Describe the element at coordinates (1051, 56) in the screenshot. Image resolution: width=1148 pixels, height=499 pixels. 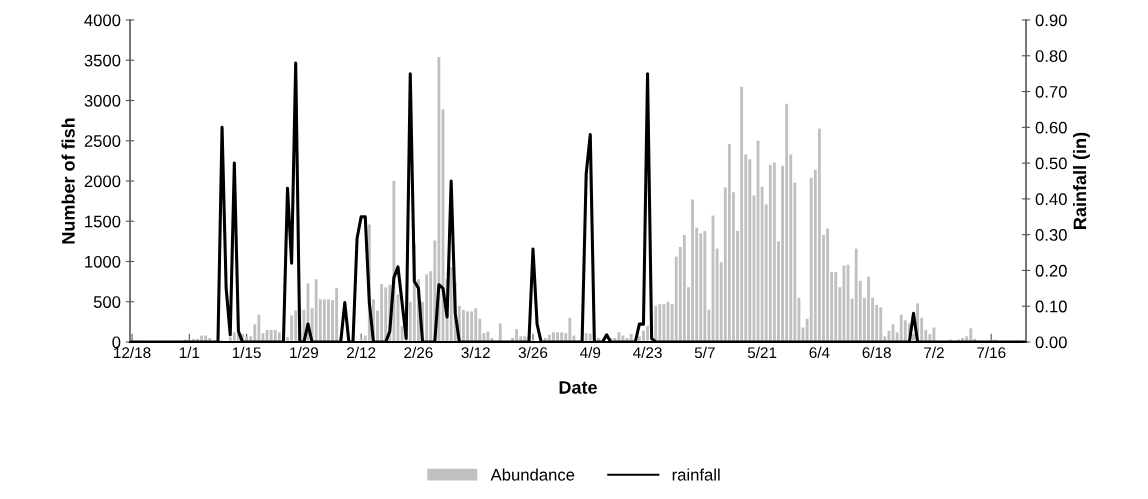
I see `y2-tick-label: 0.80` at that location.